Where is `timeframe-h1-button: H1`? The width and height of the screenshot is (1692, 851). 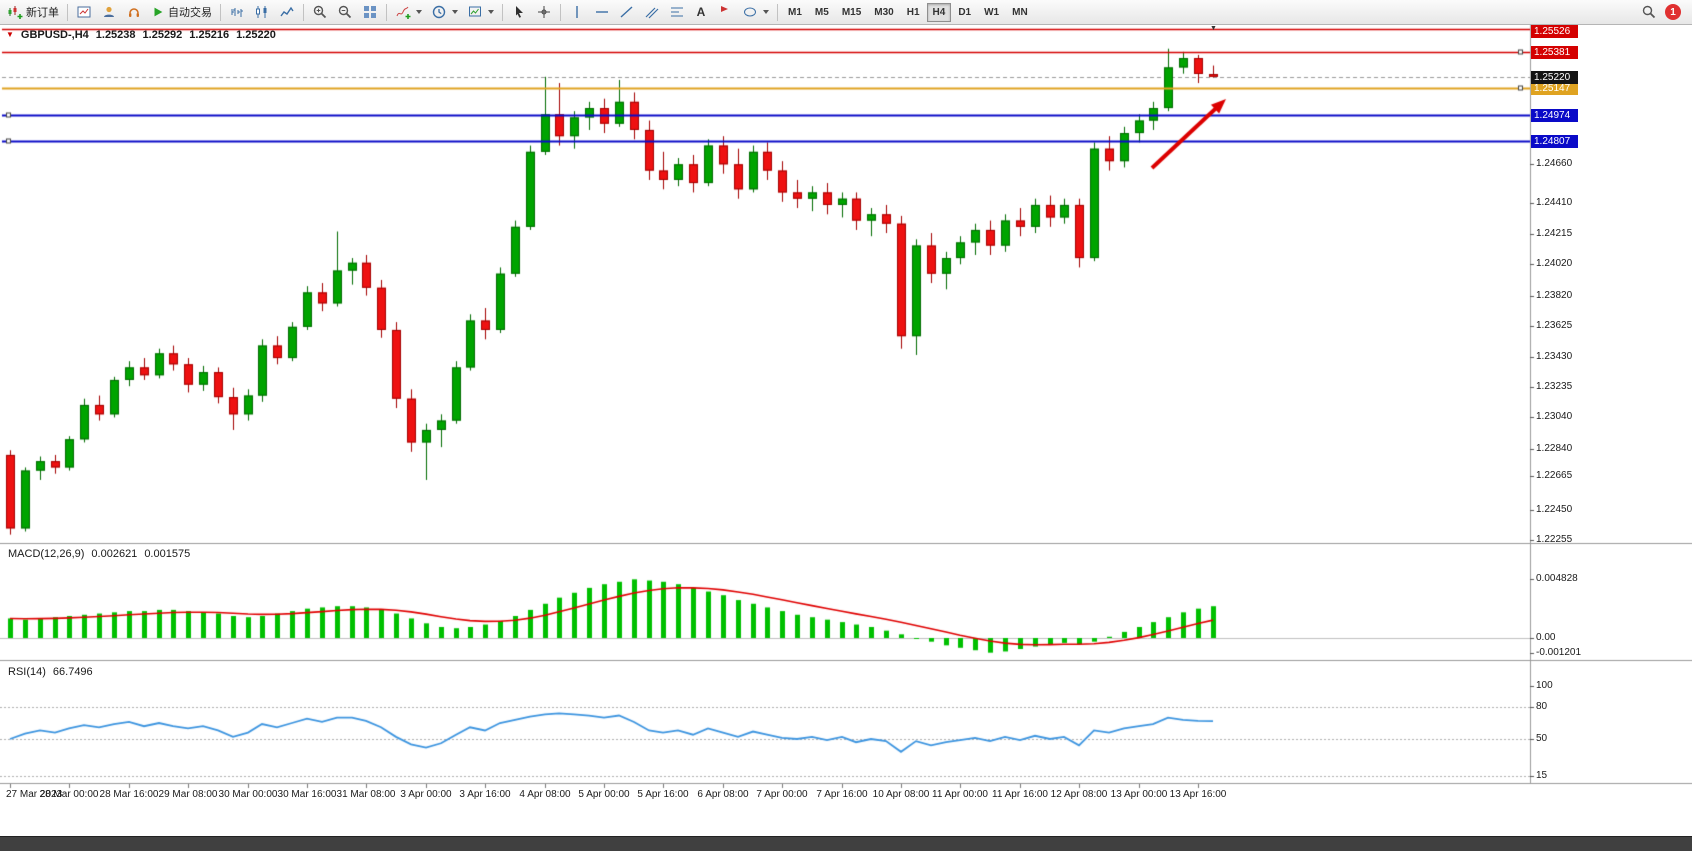 timeframe-h1-button: H1 is located at coordinates (913, 12).